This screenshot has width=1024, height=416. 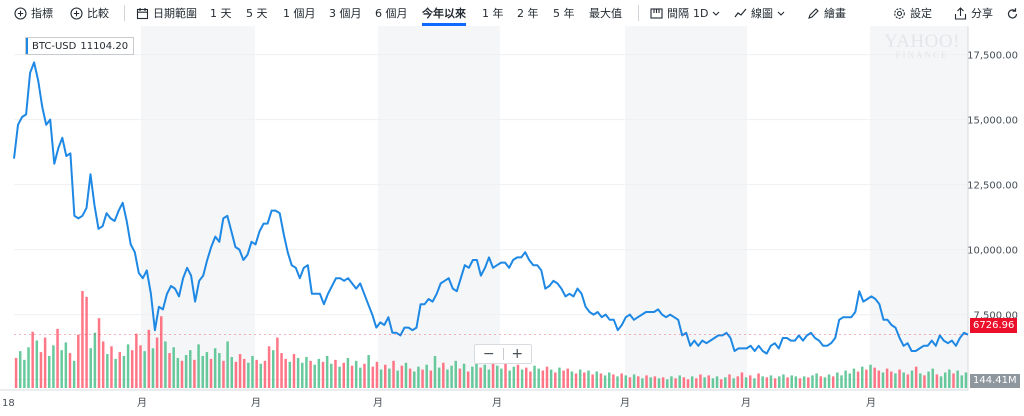 What do you see at coordinates (175, 13) in the screenshot?
I see `date-range-label: 日期範圍` at bounding box center [175, 13].